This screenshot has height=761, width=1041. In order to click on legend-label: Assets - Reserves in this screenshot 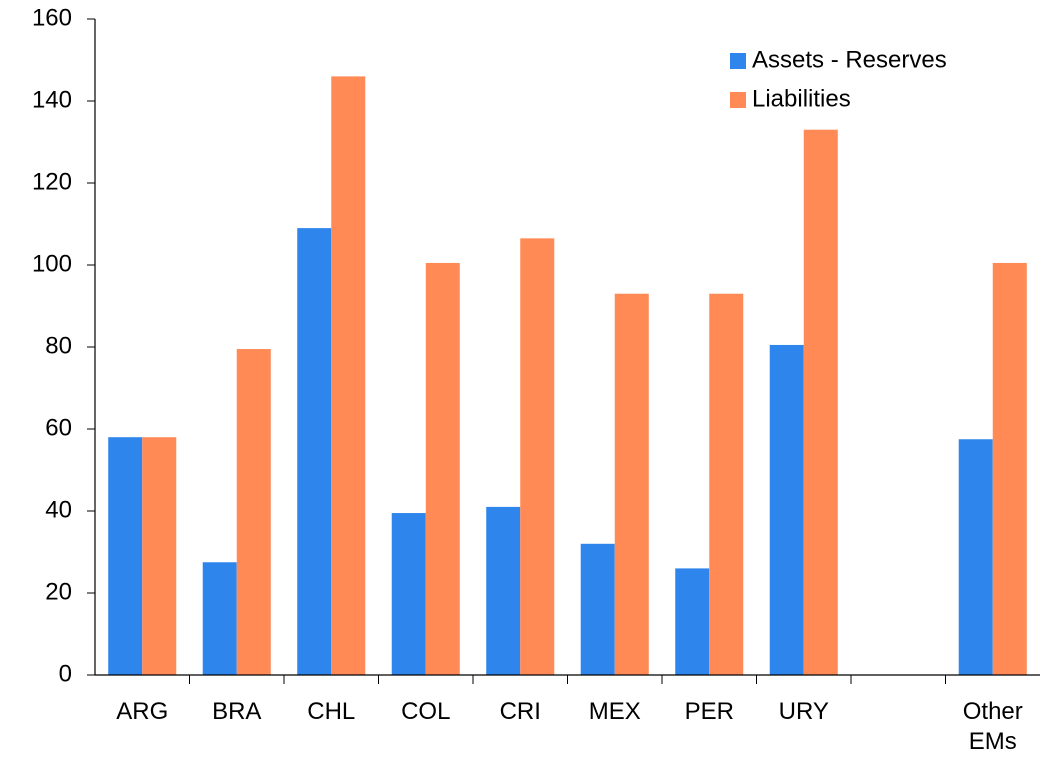, I will do `click(849, 59)`.